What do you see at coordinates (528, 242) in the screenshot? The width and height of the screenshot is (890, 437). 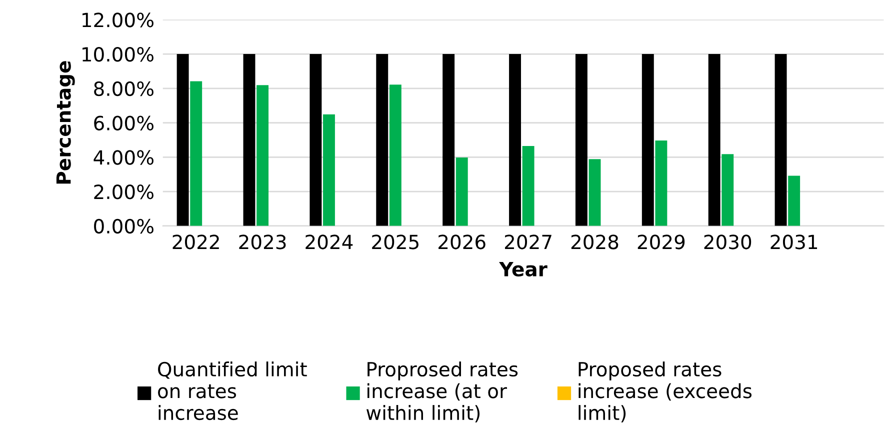 I see `x-tick-label: 2027` at bounding box center [528, 242].